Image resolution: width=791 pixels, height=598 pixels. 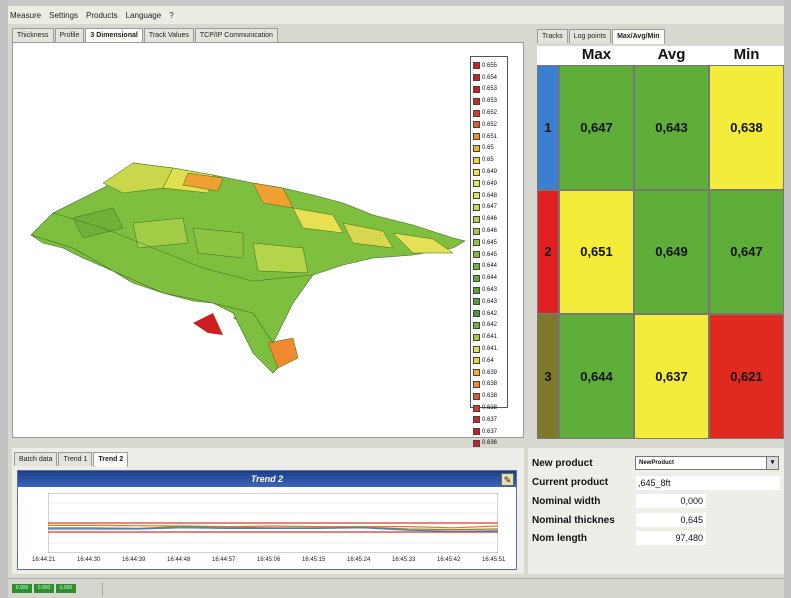 I want to click on legend-label: 0.642, so click(x=490, y=313).